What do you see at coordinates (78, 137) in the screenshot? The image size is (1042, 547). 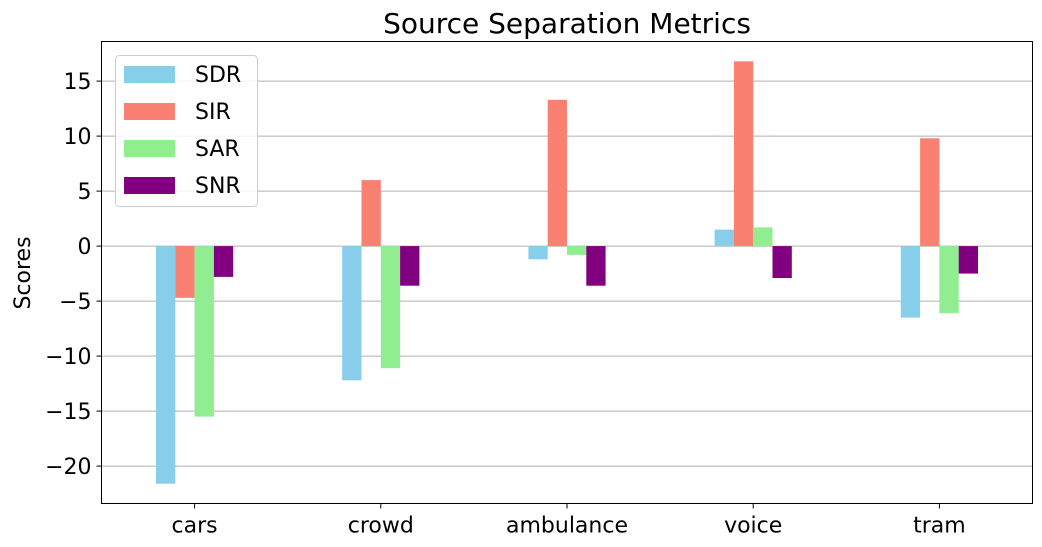 I see `y-tick-label: 10` at bounding box center [78, 137].